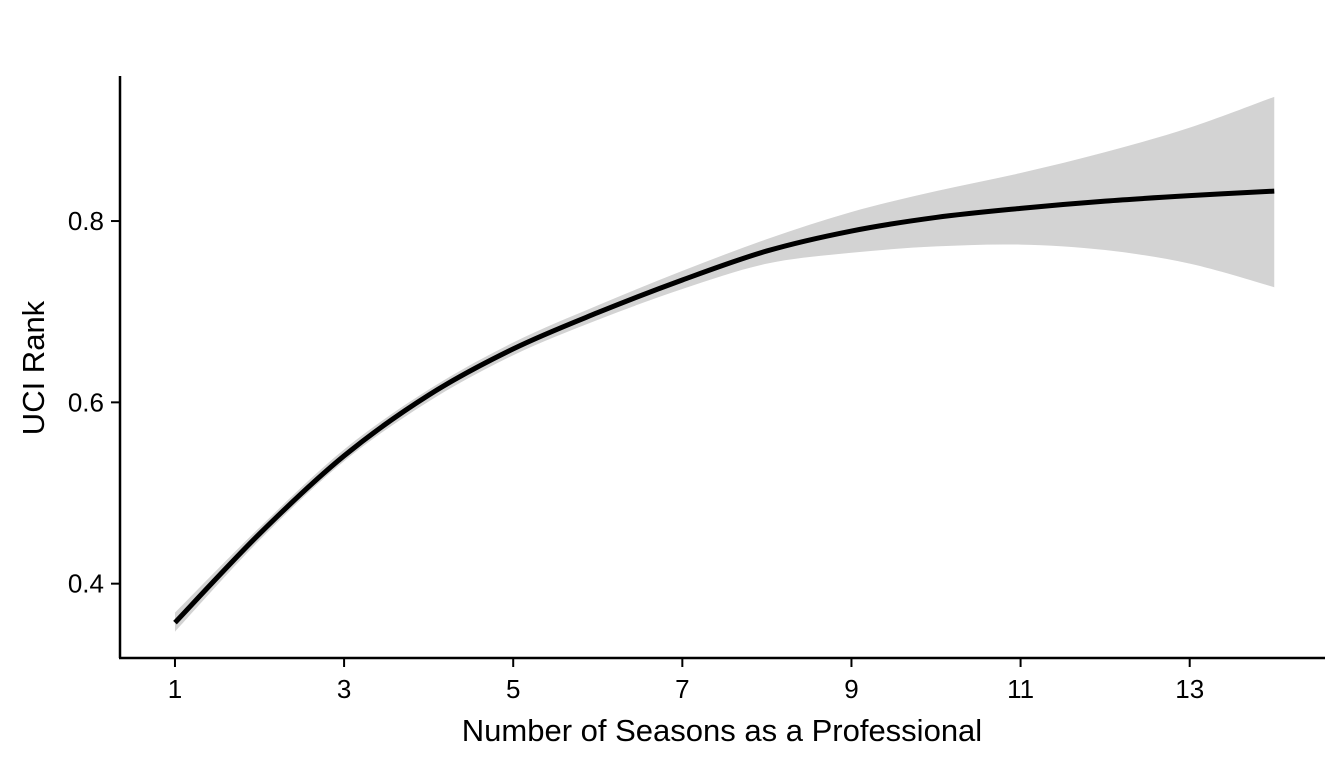 This screenshot has width=1344, height=768. I want to click on x-ticks: 1 3 5 7 9 11 13, so click(686, 681).